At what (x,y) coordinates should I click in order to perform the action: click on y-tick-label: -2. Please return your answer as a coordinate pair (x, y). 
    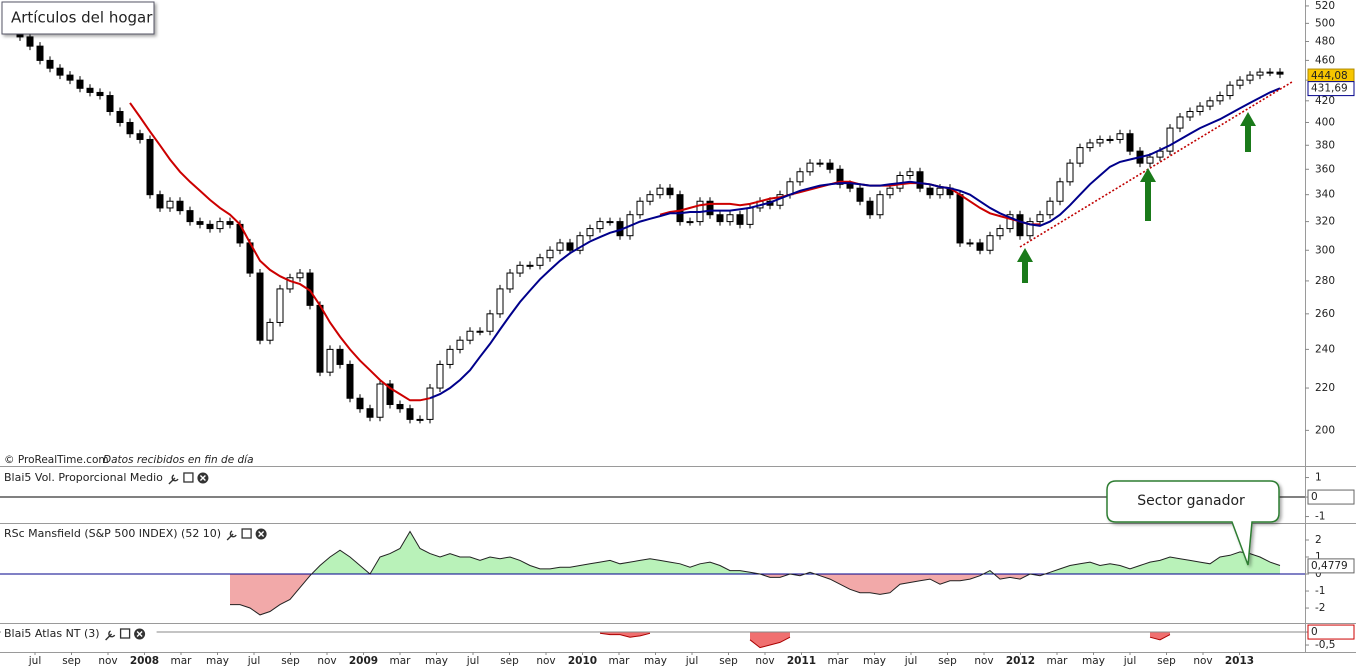
    Looking at the image, I should click on (1320, 608).